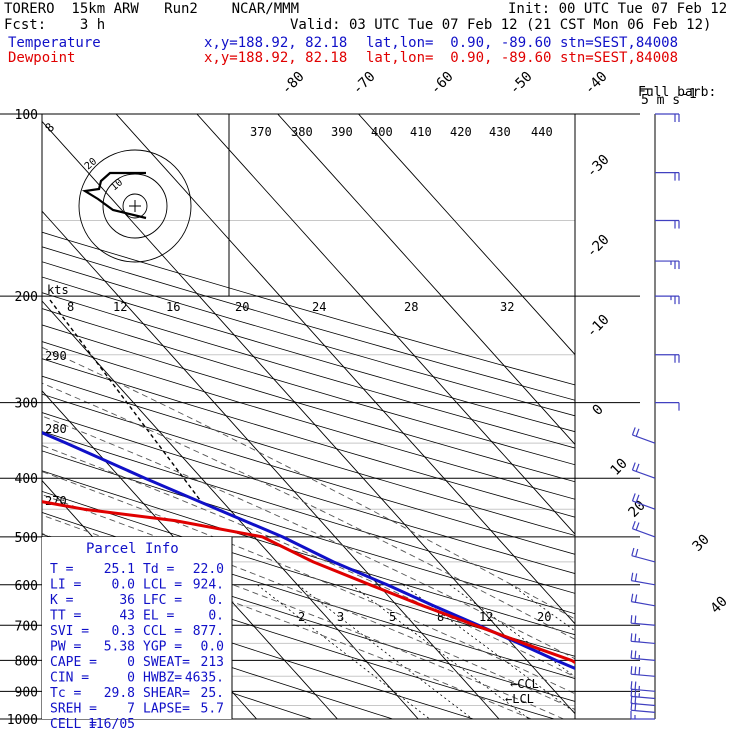 This screenshot has height=740, width=740. I want to click on parcel-key: SVI =, so click(69, 631).